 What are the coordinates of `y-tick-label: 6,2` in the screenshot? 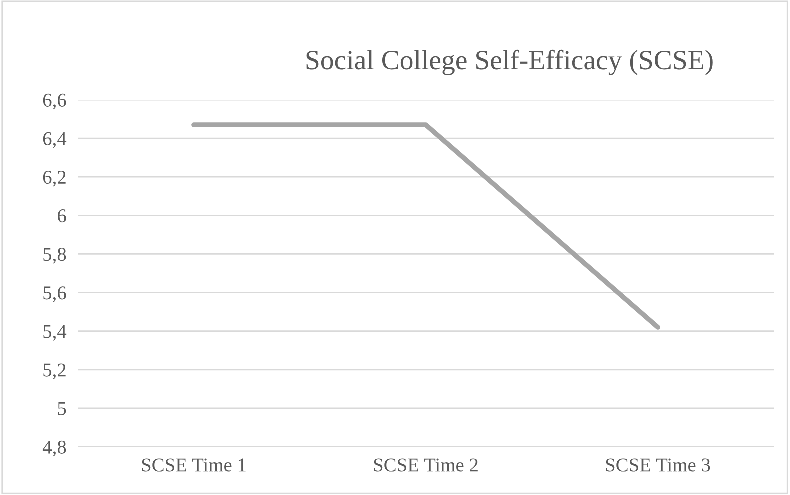 It's located at (54, 178).